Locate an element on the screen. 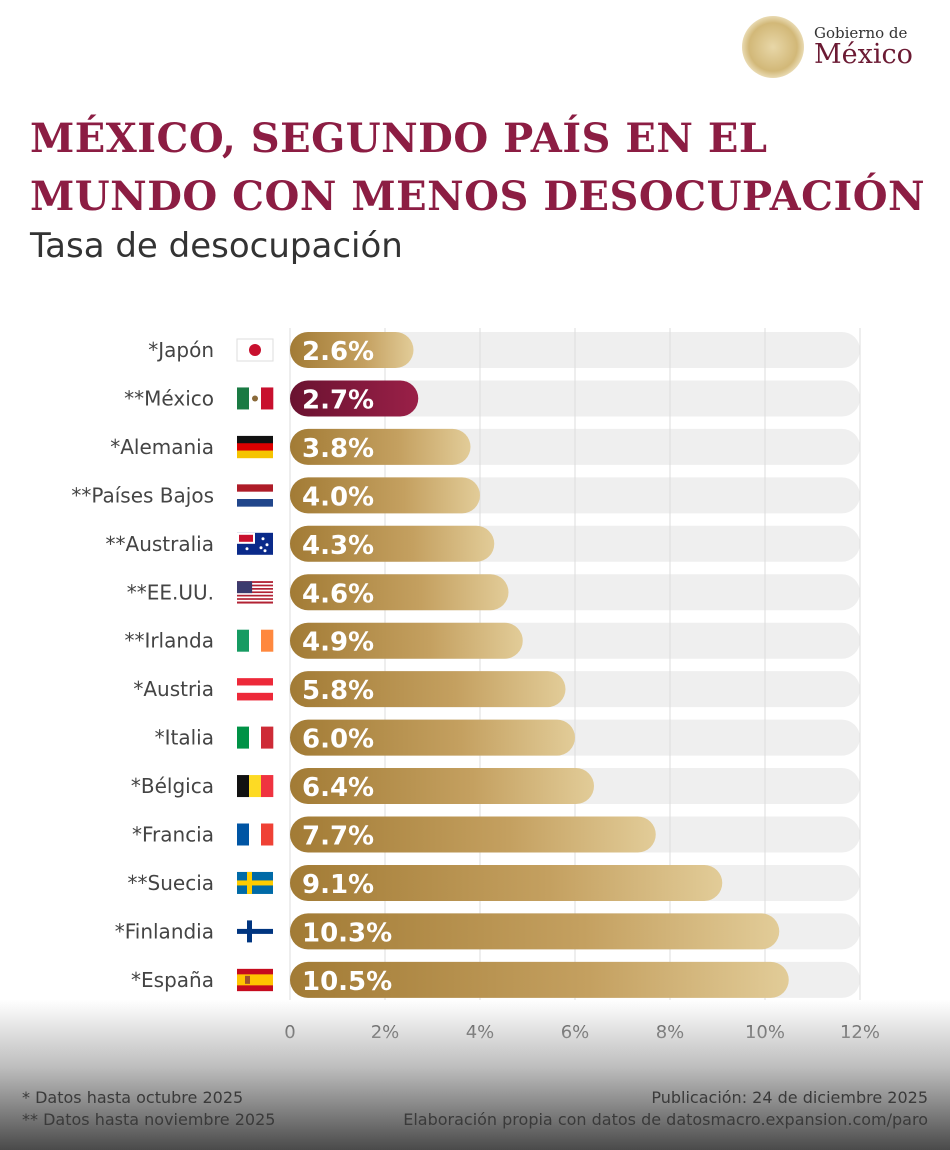 The height and width of the screenshot is (1150, 950). title-line1: MÉXICO, SEGUNDO PAÍS EN EL is located at coordinates (399, 138).